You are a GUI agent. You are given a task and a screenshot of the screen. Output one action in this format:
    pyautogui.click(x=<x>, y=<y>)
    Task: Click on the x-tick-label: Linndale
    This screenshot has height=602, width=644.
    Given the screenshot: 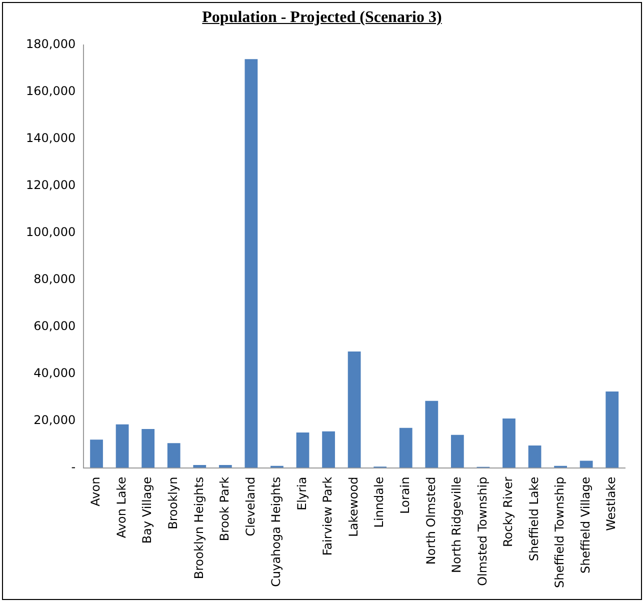 What is the action you would take?
    pyautogui.click(x=379, y=502)
    